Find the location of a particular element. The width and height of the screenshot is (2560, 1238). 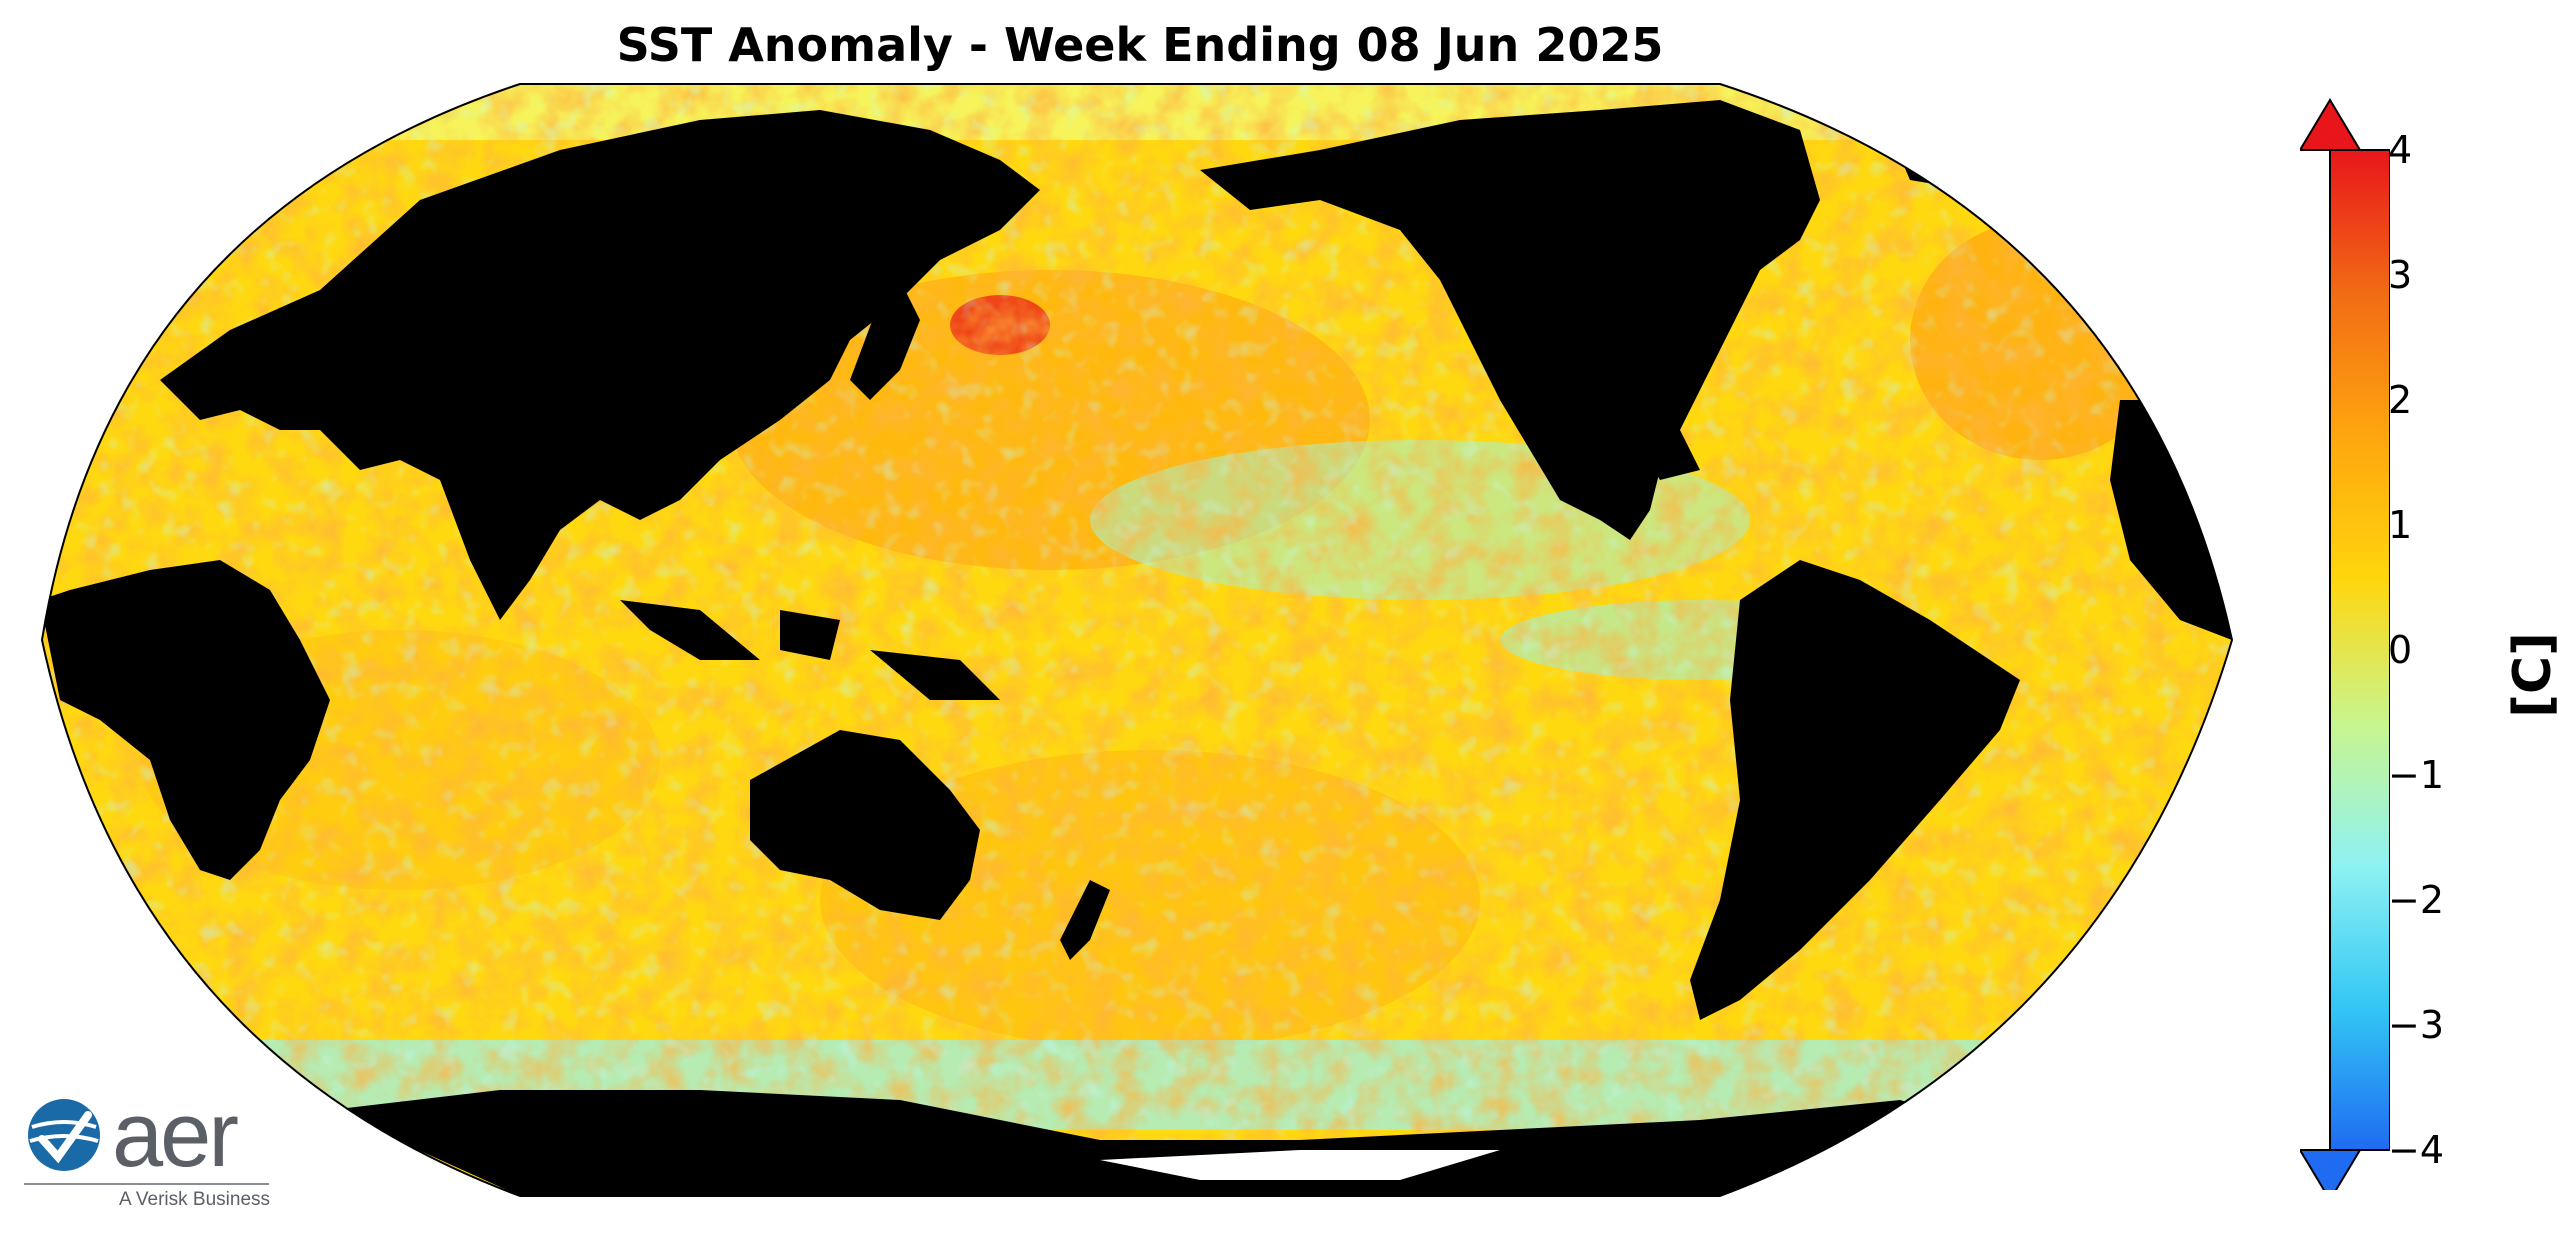

logo-wordmark: aer is located at coordinates (175, 1135).